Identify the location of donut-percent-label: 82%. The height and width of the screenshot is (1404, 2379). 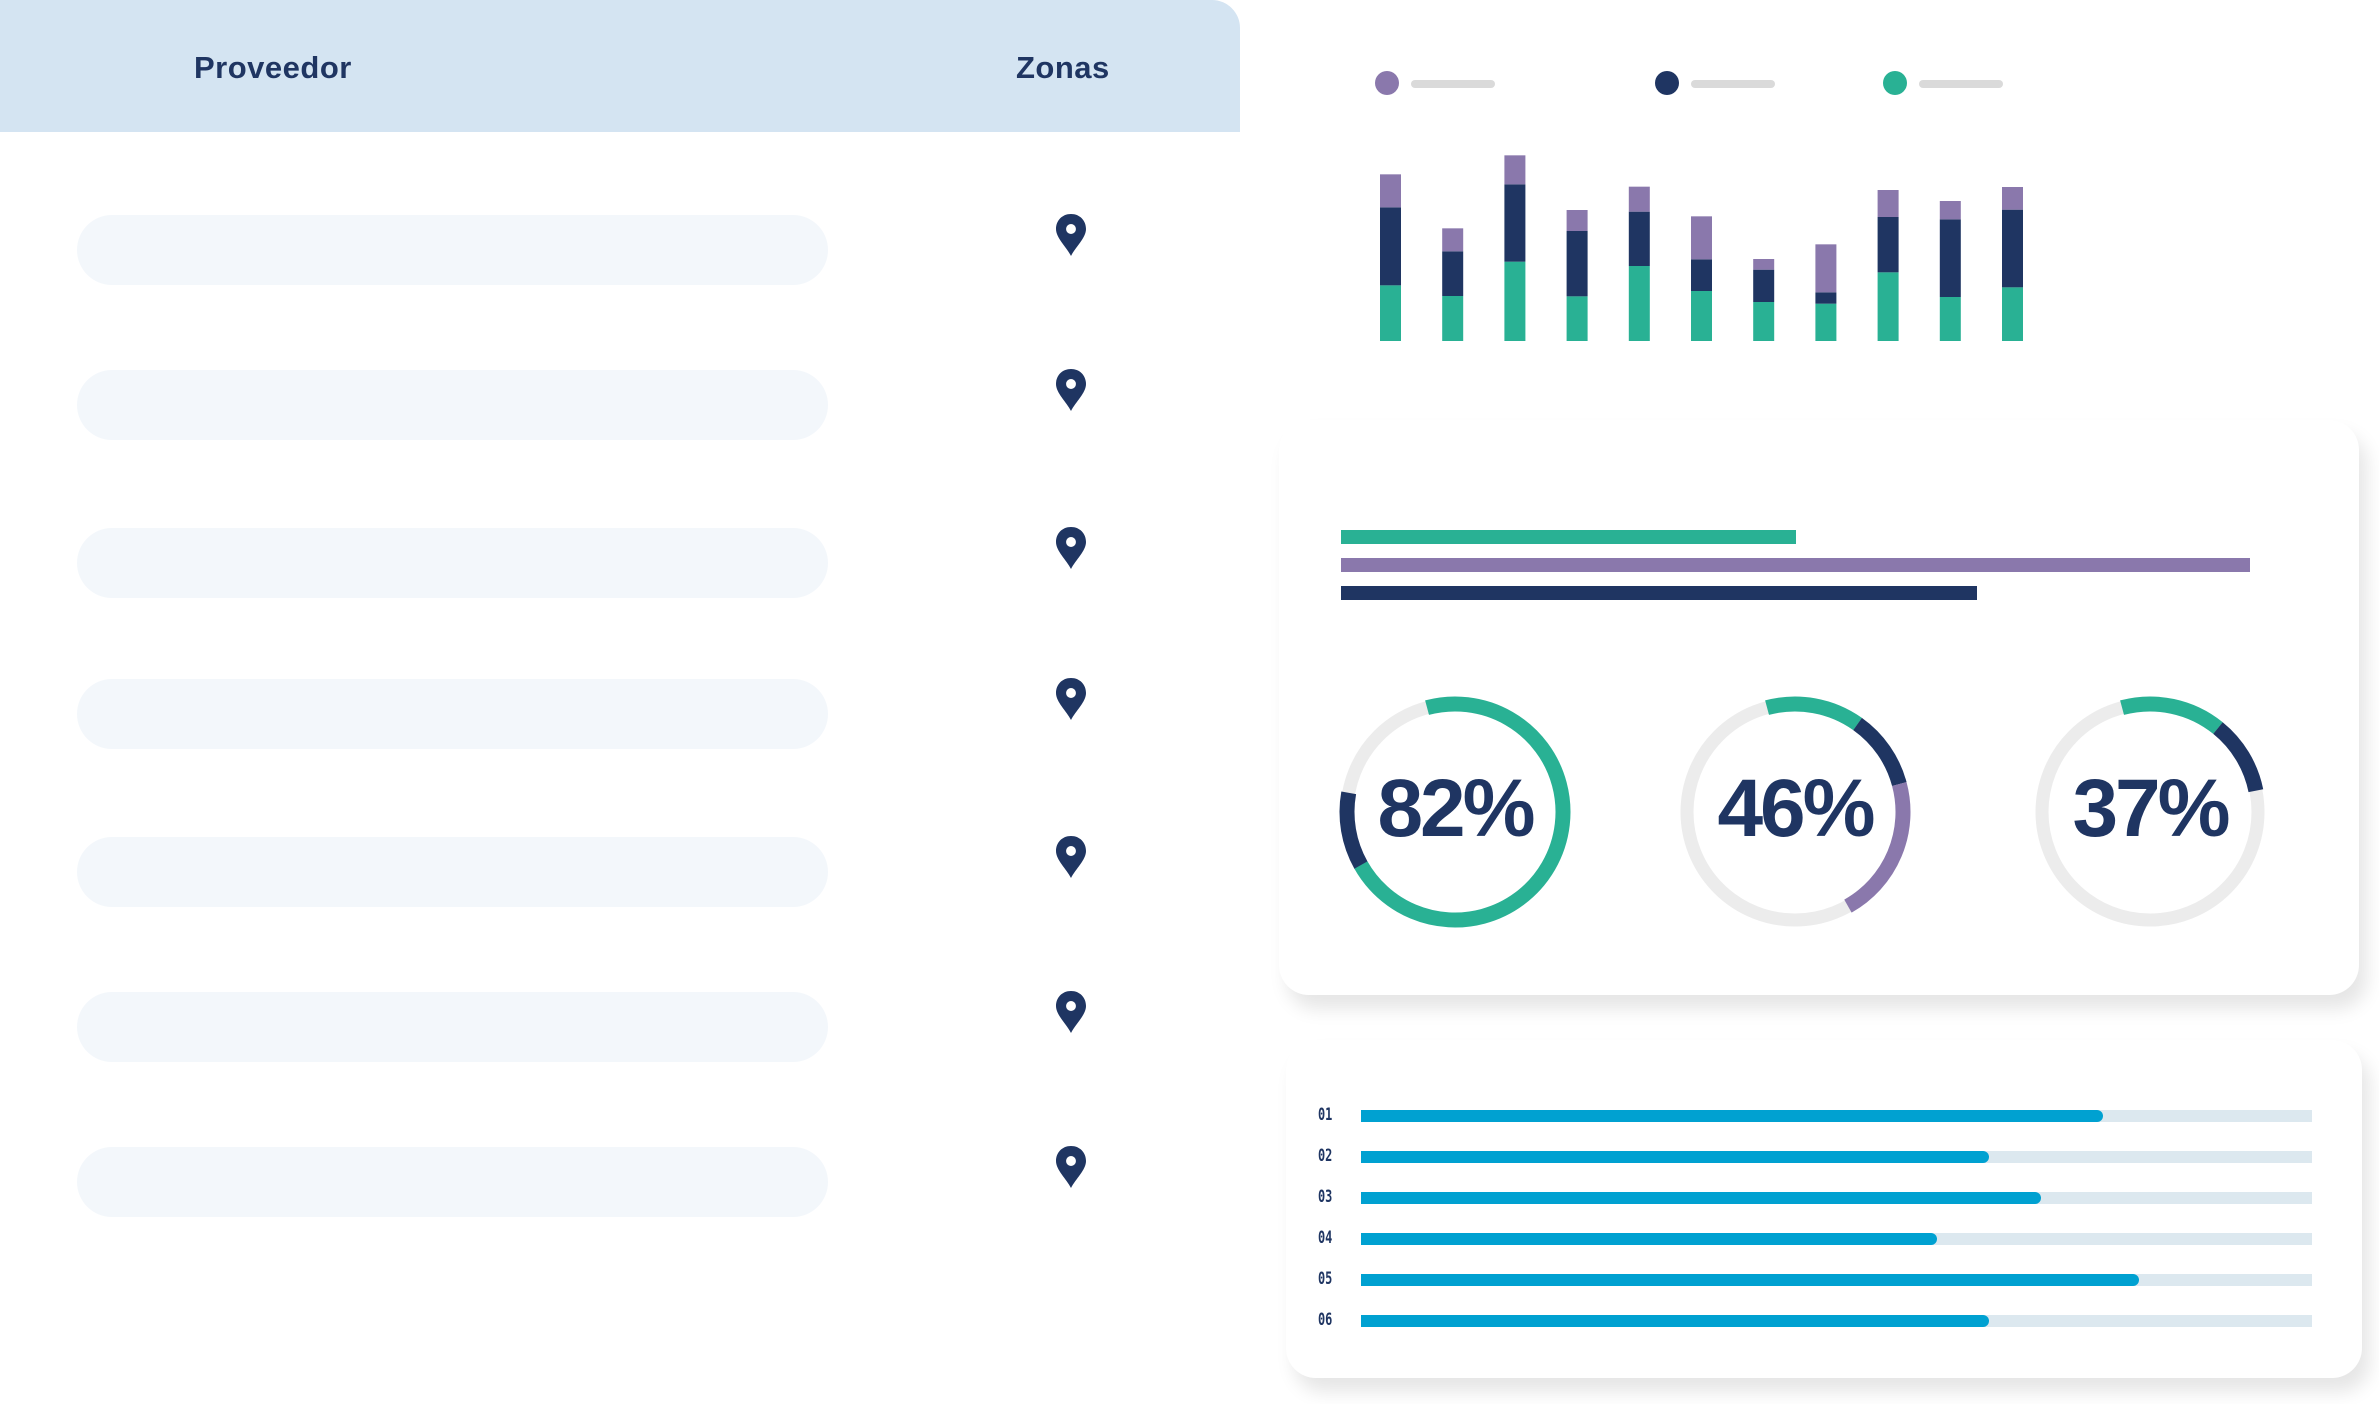
(1456, 808).